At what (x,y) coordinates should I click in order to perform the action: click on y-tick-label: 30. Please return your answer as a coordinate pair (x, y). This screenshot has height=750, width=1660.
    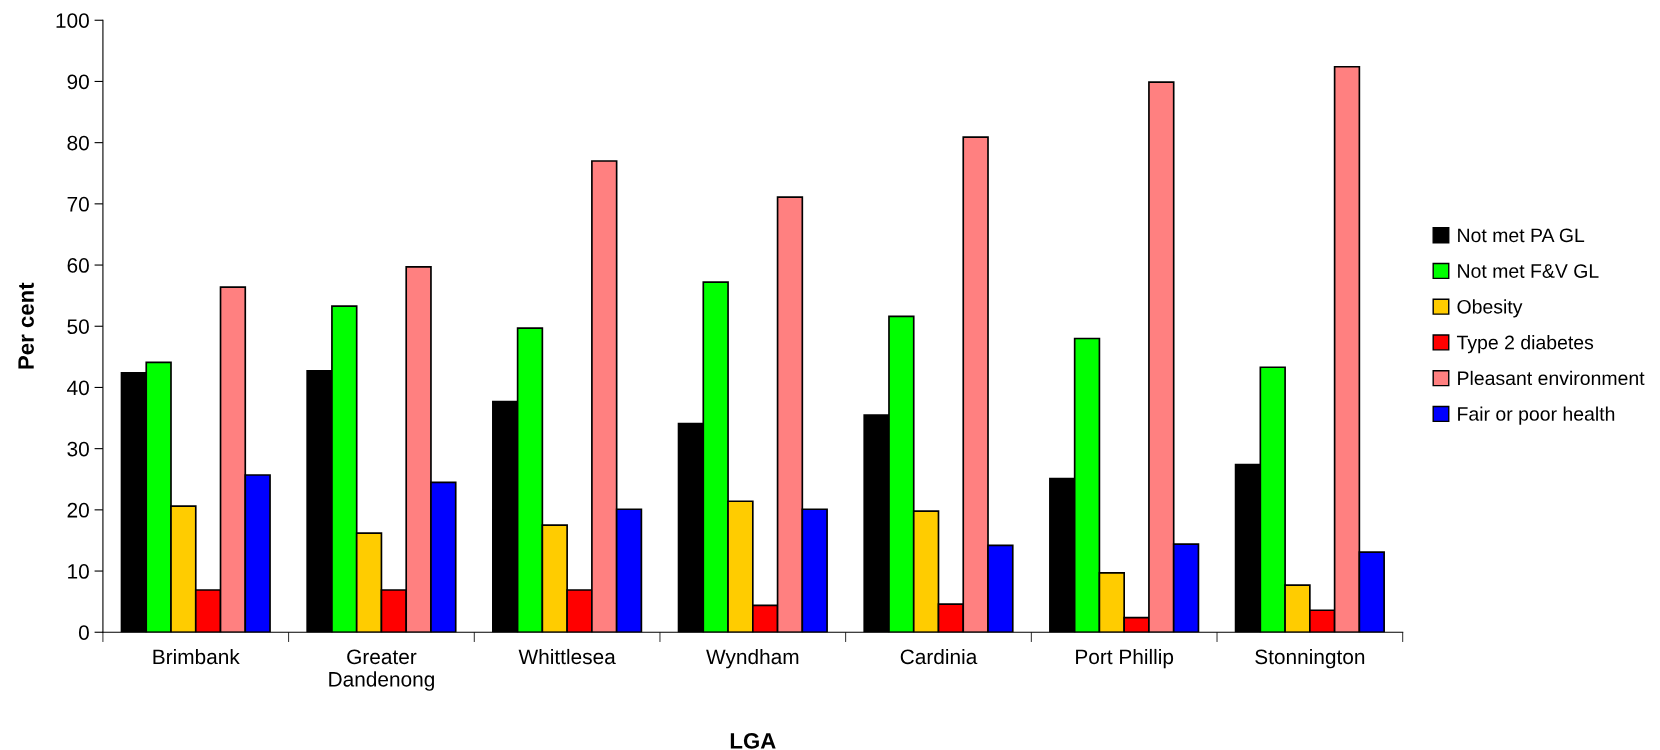
    Looking at the image, I should click on (78, 449).